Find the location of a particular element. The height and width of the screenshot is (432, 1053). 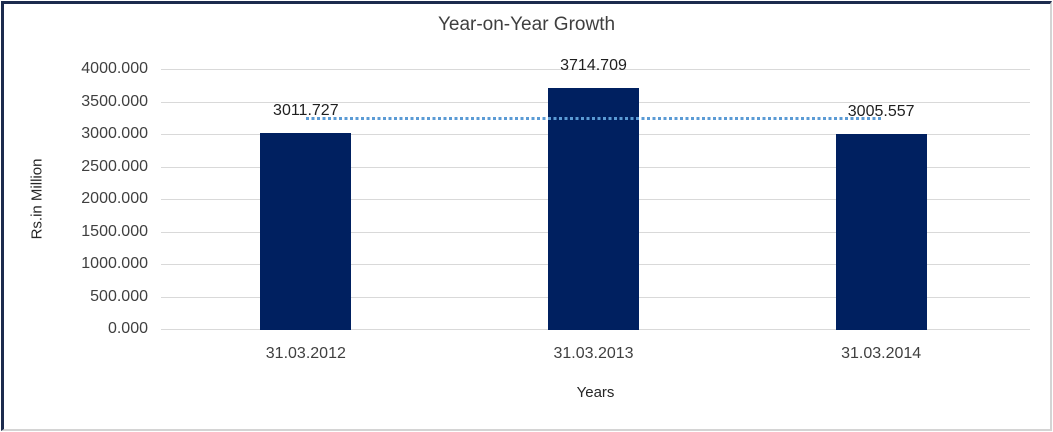

bar-value-label: 3714.709 is located at coordinates (593, 65).